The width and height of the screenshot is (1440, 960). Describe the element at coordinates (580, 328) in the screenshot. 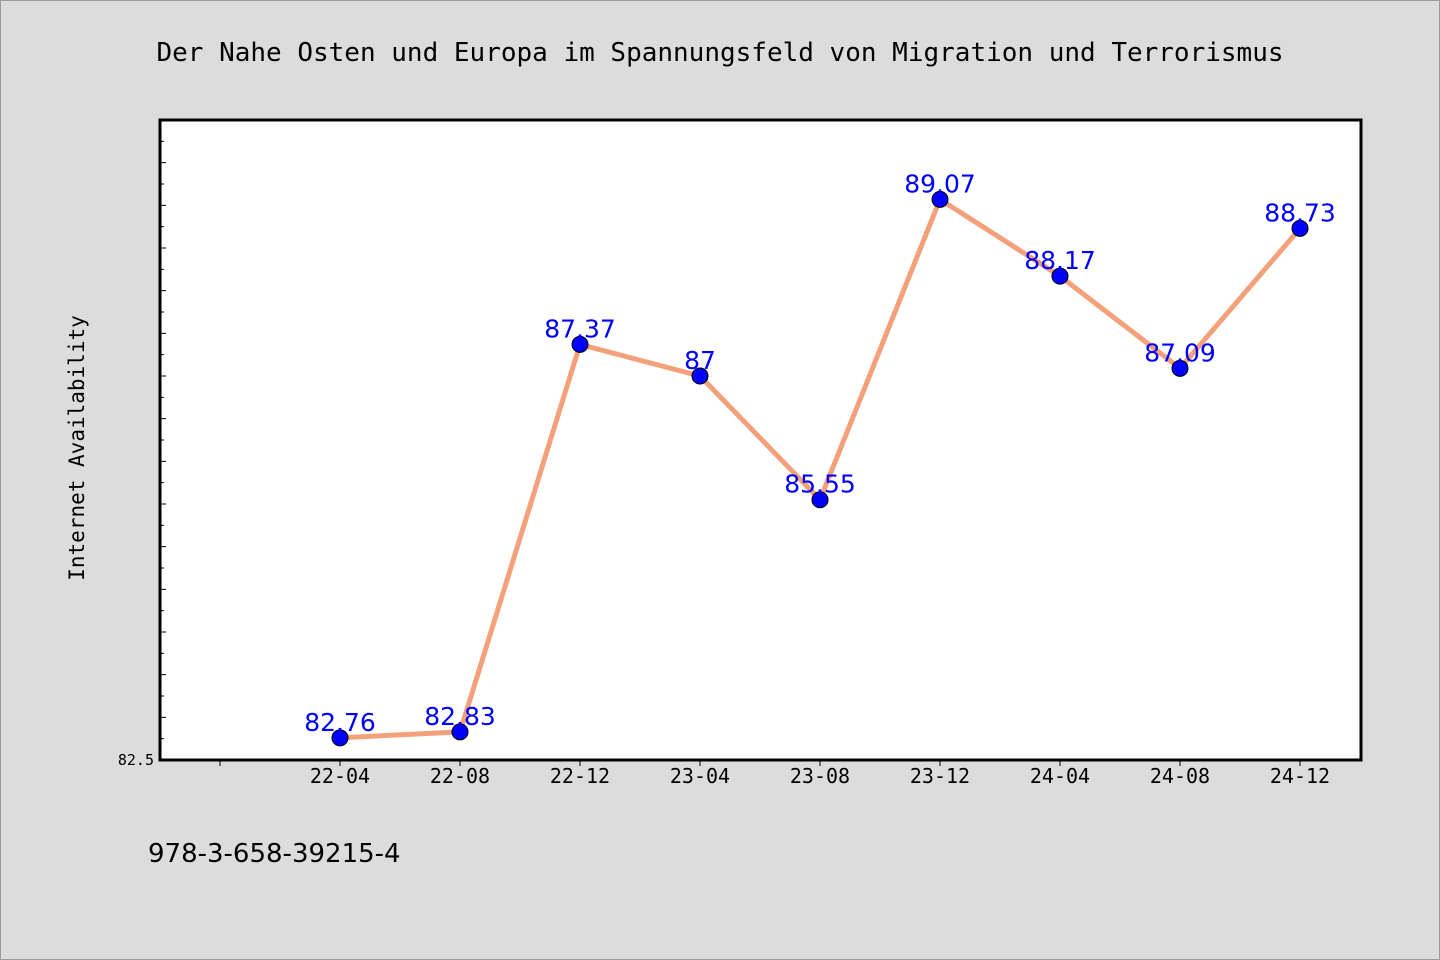

I see `data-label: 87.37` at that location.